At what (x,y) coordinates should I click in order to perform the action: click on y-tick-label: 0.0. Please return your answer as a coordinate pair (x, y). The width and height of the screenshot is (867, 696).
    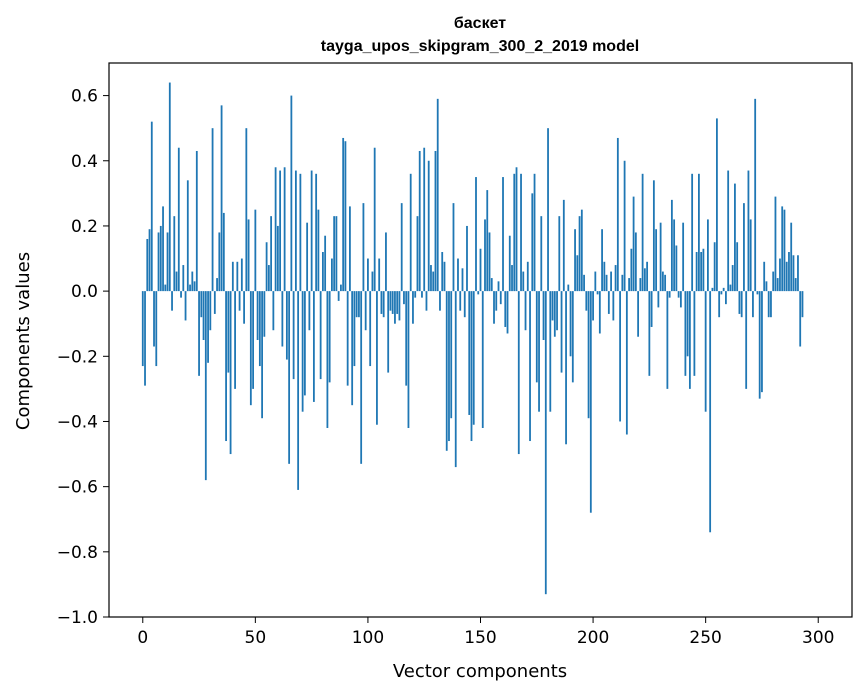
    Looking at the image, I should click on (84, 292).